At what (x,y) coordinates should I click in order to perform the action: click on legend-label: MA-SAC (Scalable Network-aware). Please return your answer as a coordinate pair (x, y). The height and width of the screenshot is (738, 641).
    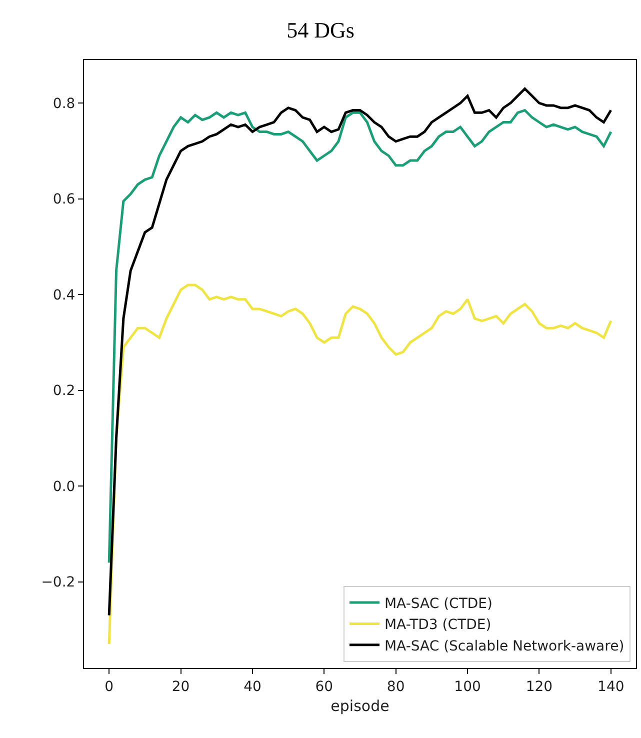
    Looking at the image, I should click on (504, 646).